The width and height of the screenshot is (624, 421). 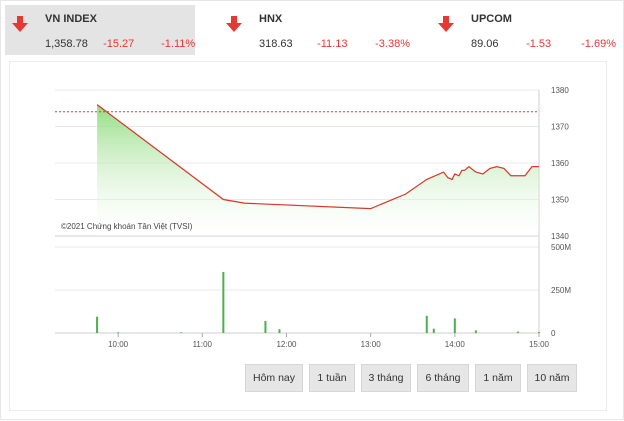 I want to click on index-tile-upcom: UPCOM 89.06 -1.53 -1.69%, so click(x=527, y=30).